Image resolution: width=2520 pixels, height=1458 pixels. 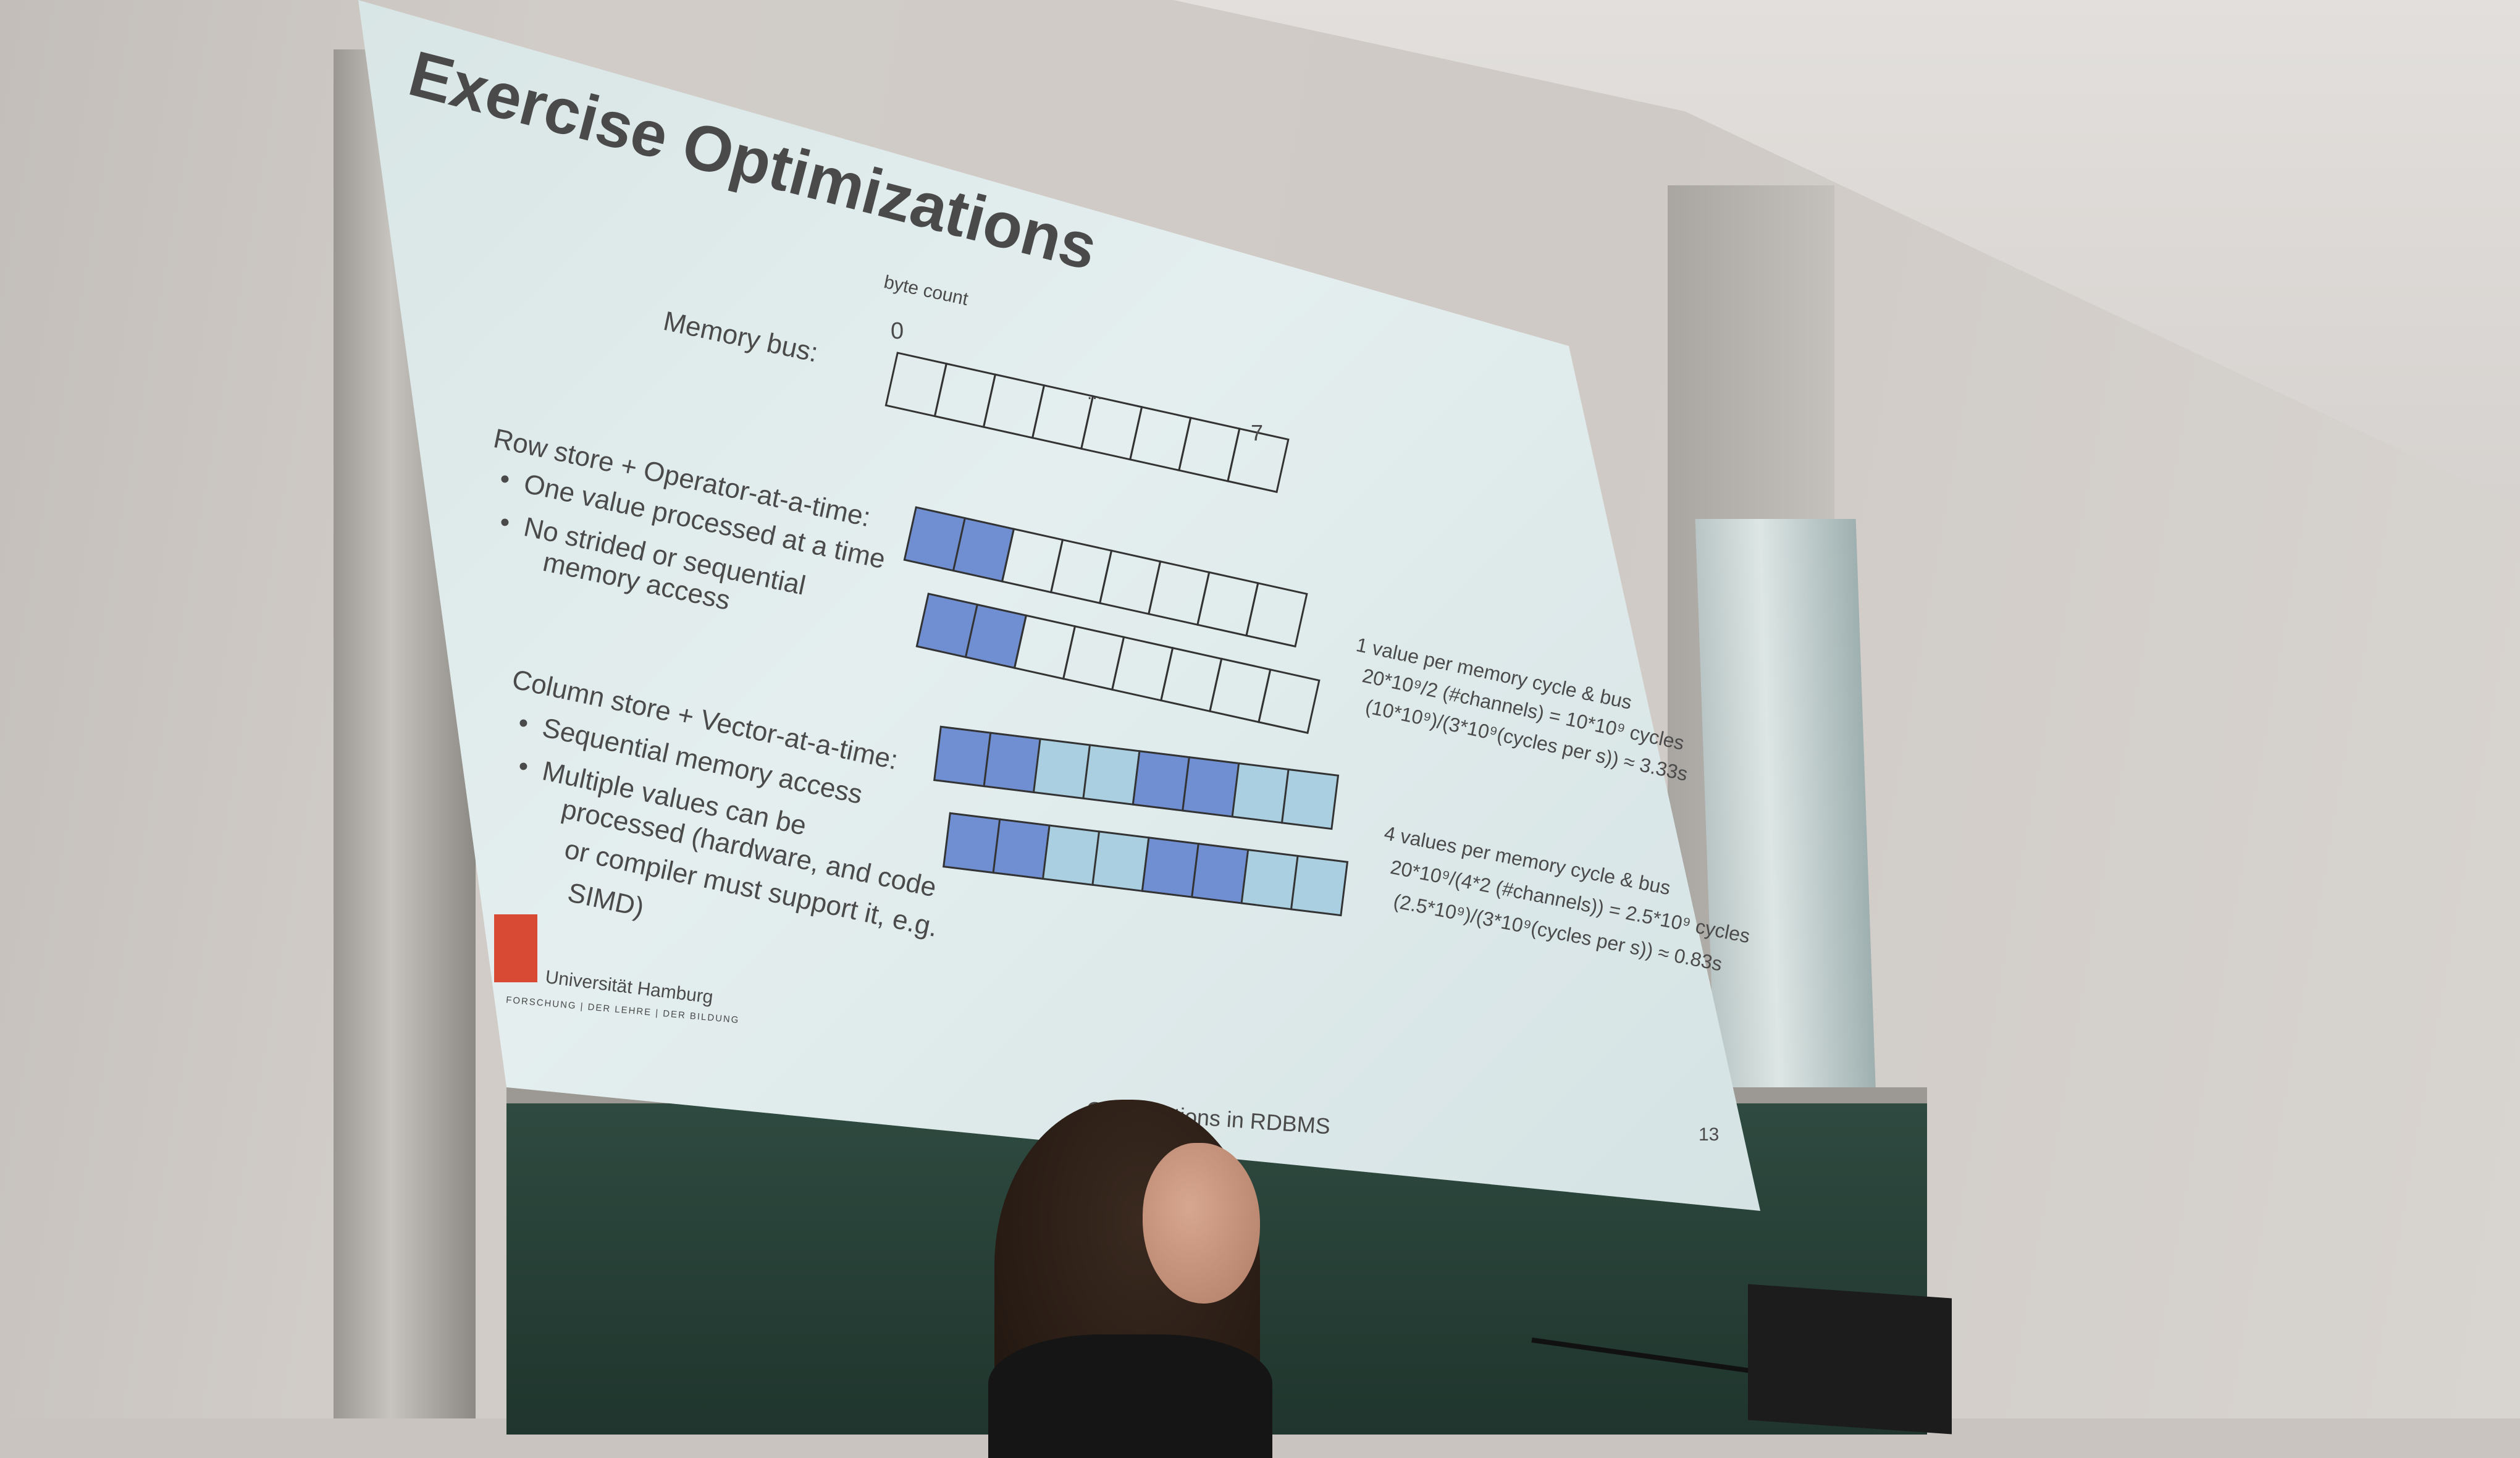 What do you see at coordinates (752, 160) in the screenshot?
I see `slide-title: Exercise Optimizations` at bounding box center [752, 160].